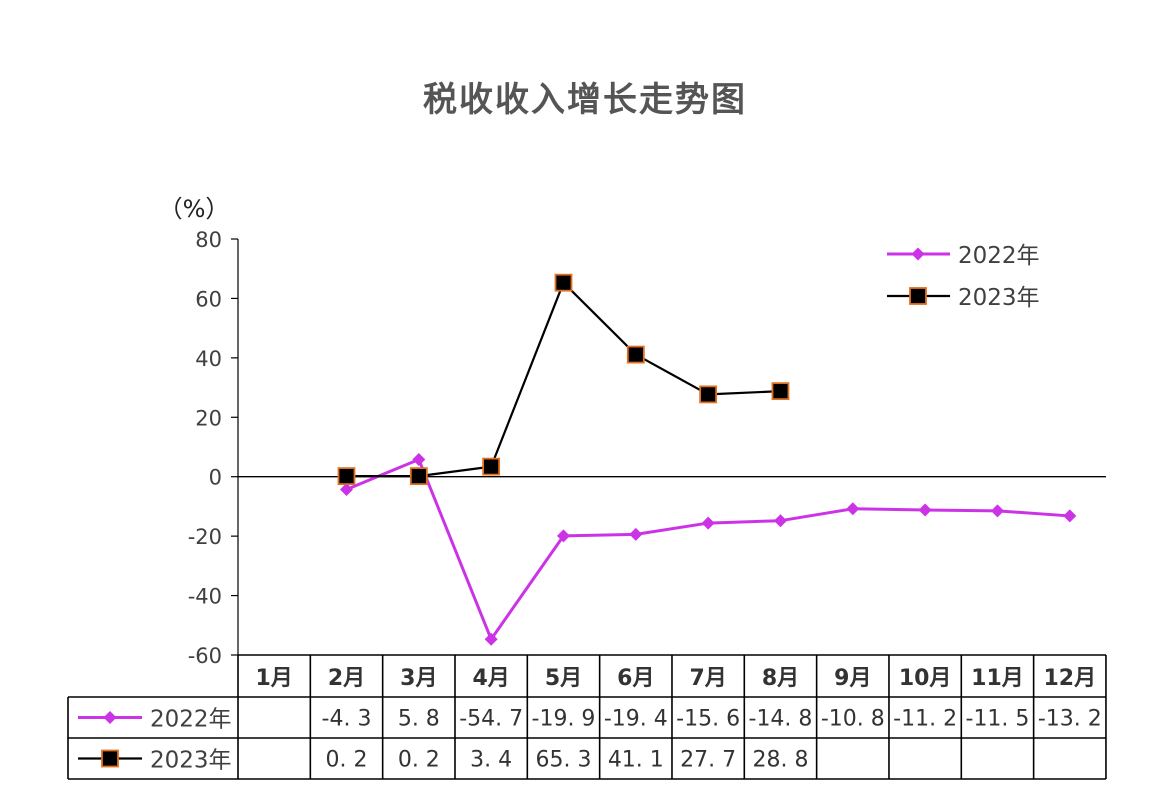 This screenshot has width=1155, height=803. Describe the element at coordinates (781, 719) in the screenshot. I see `table-cell-value: -14. 8` at that location.